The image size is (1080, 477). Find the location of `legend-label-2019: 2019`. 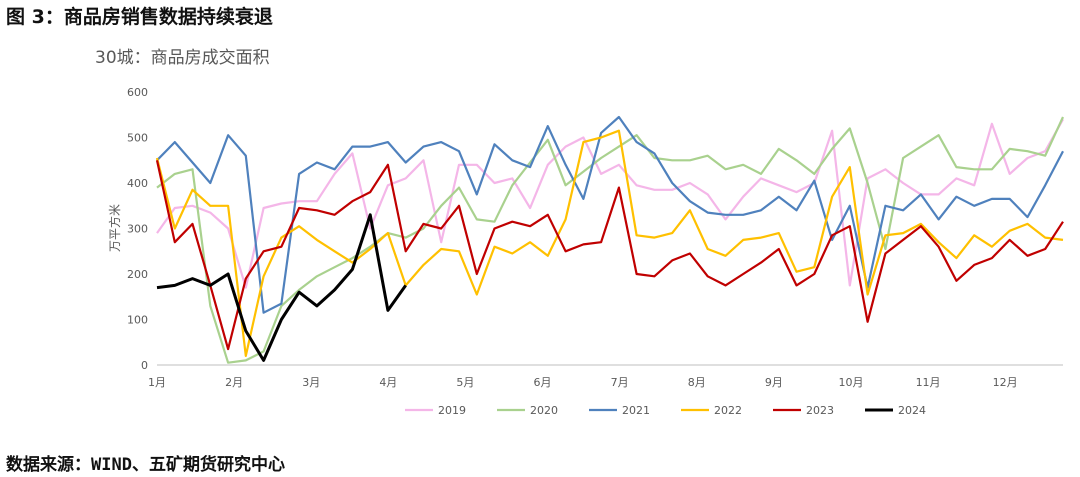

legend-label-2019: 2019 is located at coordinates (452, 410).